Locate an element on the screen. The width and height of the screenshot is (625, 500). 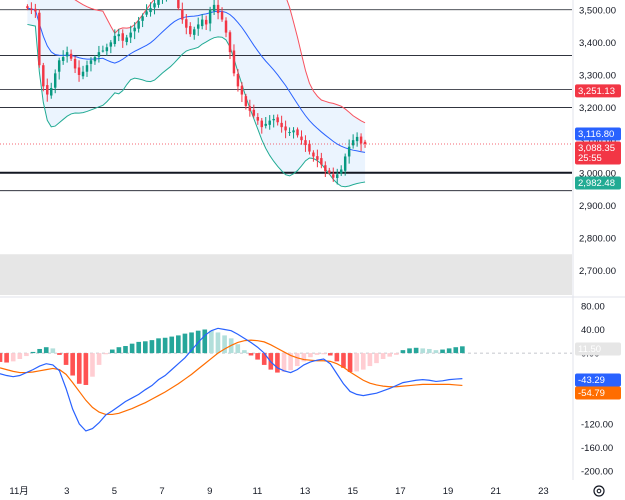
shaded-zone is located at coordinates (286, 274).